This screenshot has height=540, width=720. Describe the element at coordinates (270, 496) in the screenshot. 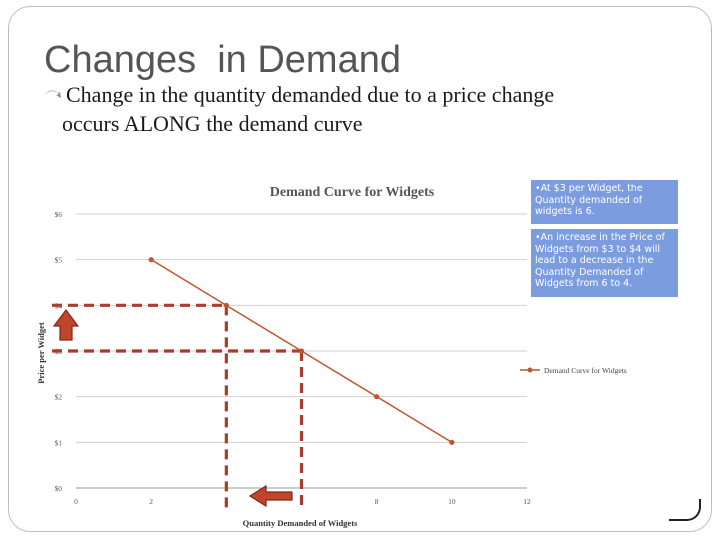

I see `quantity-decrease-arrow` at that location.